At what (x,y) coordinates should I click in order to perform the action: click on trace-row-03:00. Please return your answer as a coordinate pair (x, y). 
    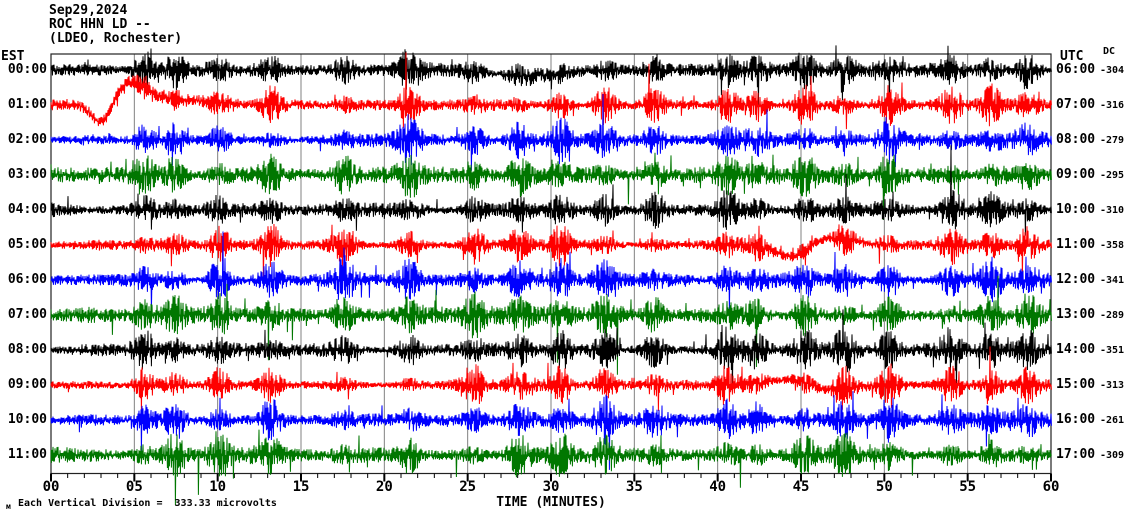
    Looking at the image, I should click on (551, 186).